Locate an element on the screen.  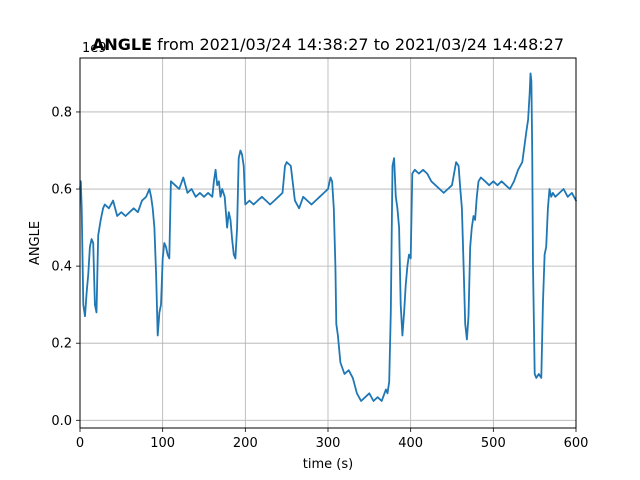
y-tick-label: 0.0 is located at coordinates (61, 421).